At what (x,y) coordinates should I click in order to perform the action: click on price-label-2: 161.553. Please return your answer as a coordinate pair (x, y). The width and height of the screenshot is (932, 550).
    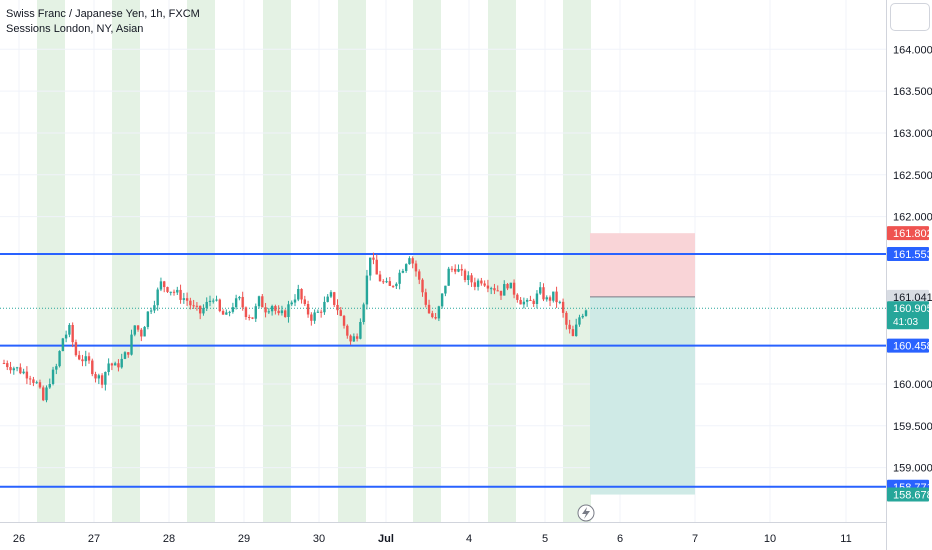
    Looking at the image, I should click on (909, 254).